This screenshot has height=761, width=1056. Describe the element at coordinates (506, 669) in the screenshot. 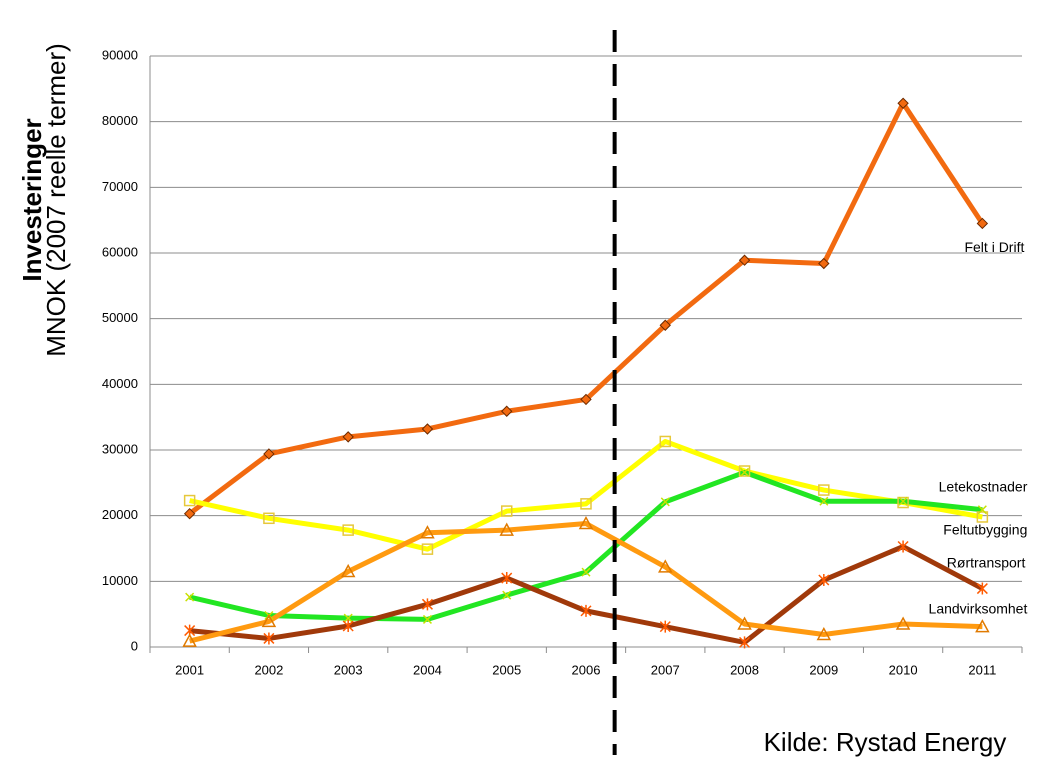

I see `x-tick-label: 2005` at that location.